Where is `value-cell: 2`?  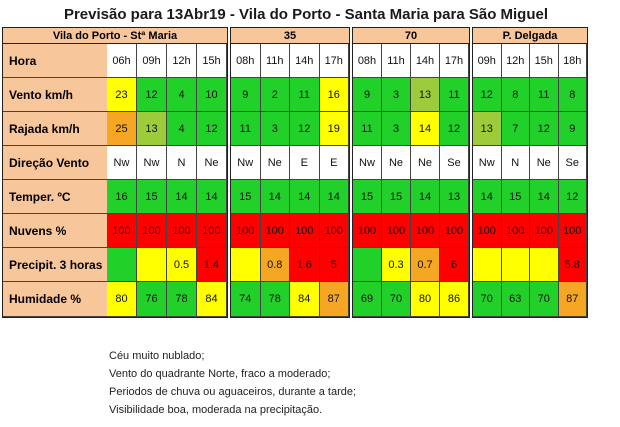 value-cell: 2 is located at coordinates (275, 95).